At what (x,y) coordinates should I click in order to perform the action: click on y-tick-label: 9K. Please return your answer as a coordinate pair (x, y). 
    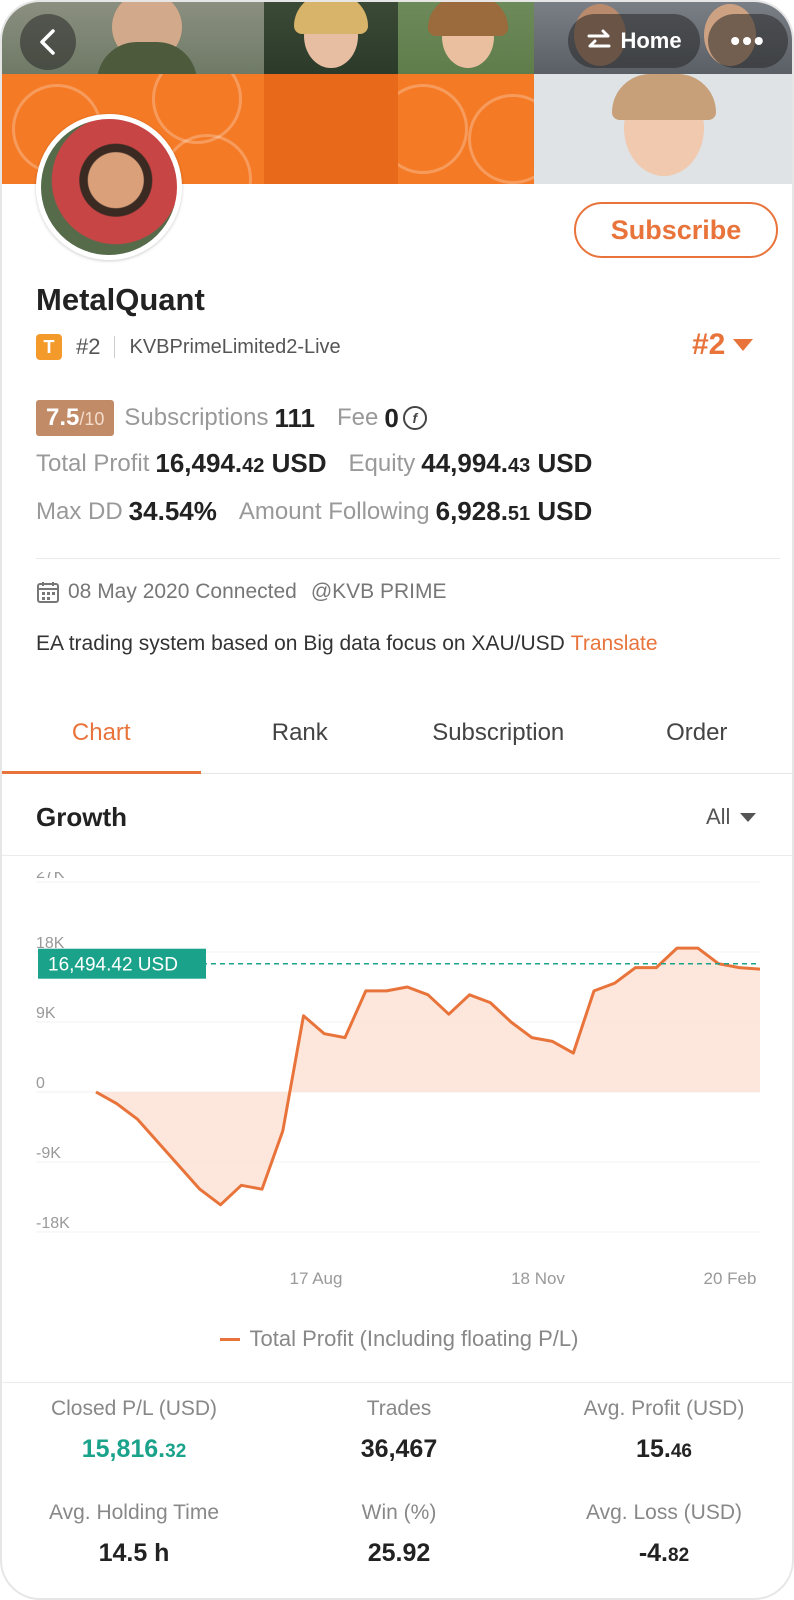
    Looking at the image, I should click on (46, 1013).